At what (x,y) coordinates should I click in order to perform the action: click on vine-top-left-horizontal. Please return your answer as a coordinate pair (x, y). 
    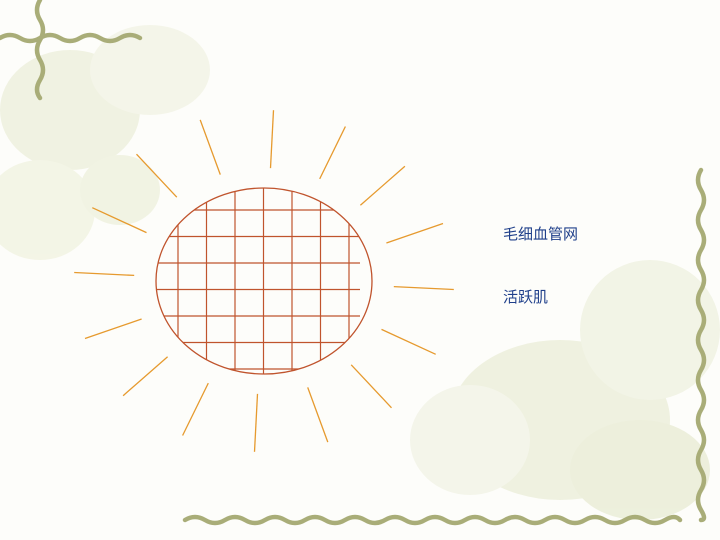
    Looking at the image, I should click on (71, 38).